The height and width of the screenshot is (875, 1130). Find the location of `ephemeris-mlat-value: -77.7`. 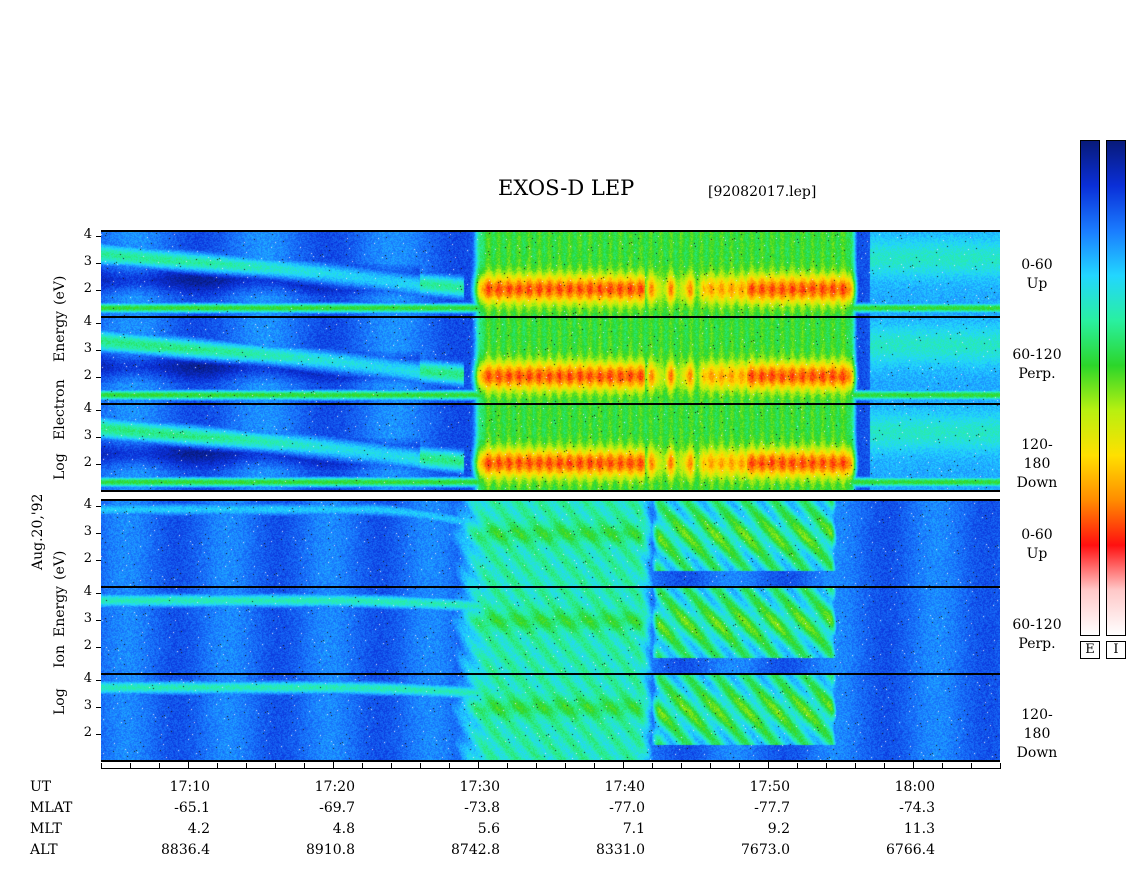

ephemeris-mlat-value: -77.7 is located at coordinates (772, 808).